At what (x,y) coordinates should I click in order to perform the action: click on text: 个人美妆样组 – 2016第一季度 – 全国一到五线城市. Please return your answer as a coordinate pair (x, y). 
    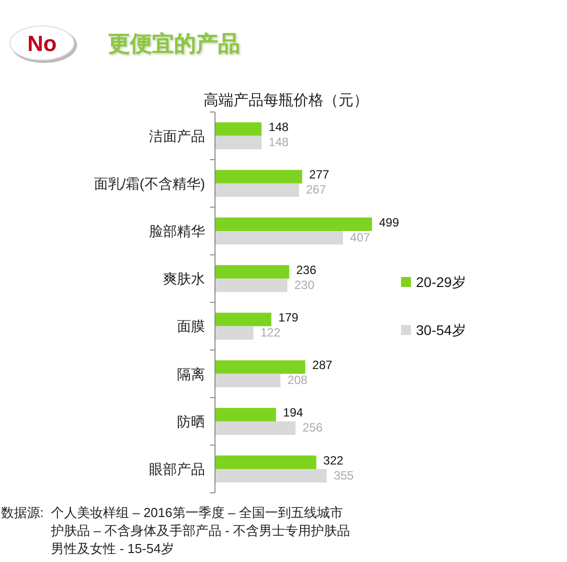
    Looking at the image, I should click on (197, 512).